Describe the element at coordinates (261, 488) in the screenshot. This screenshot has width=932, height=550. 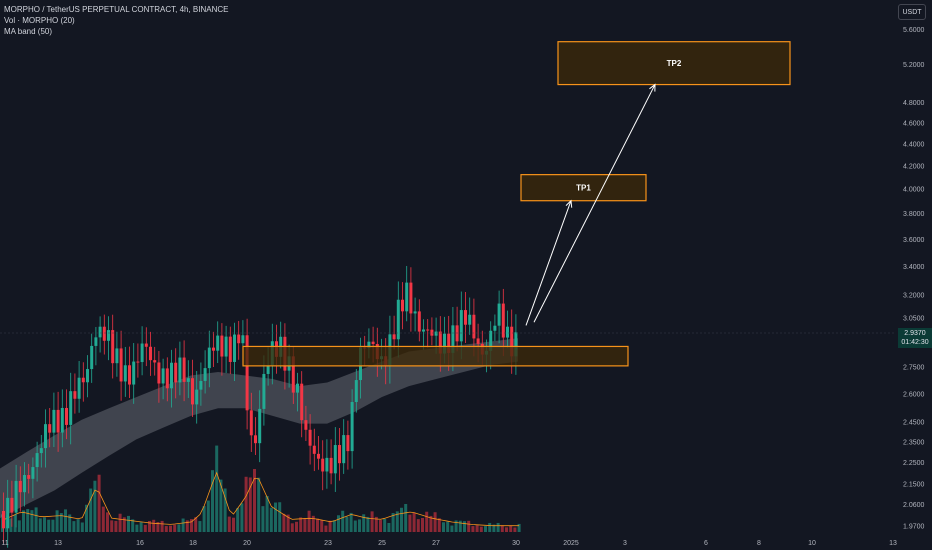
I see `volume-bars` at that location.